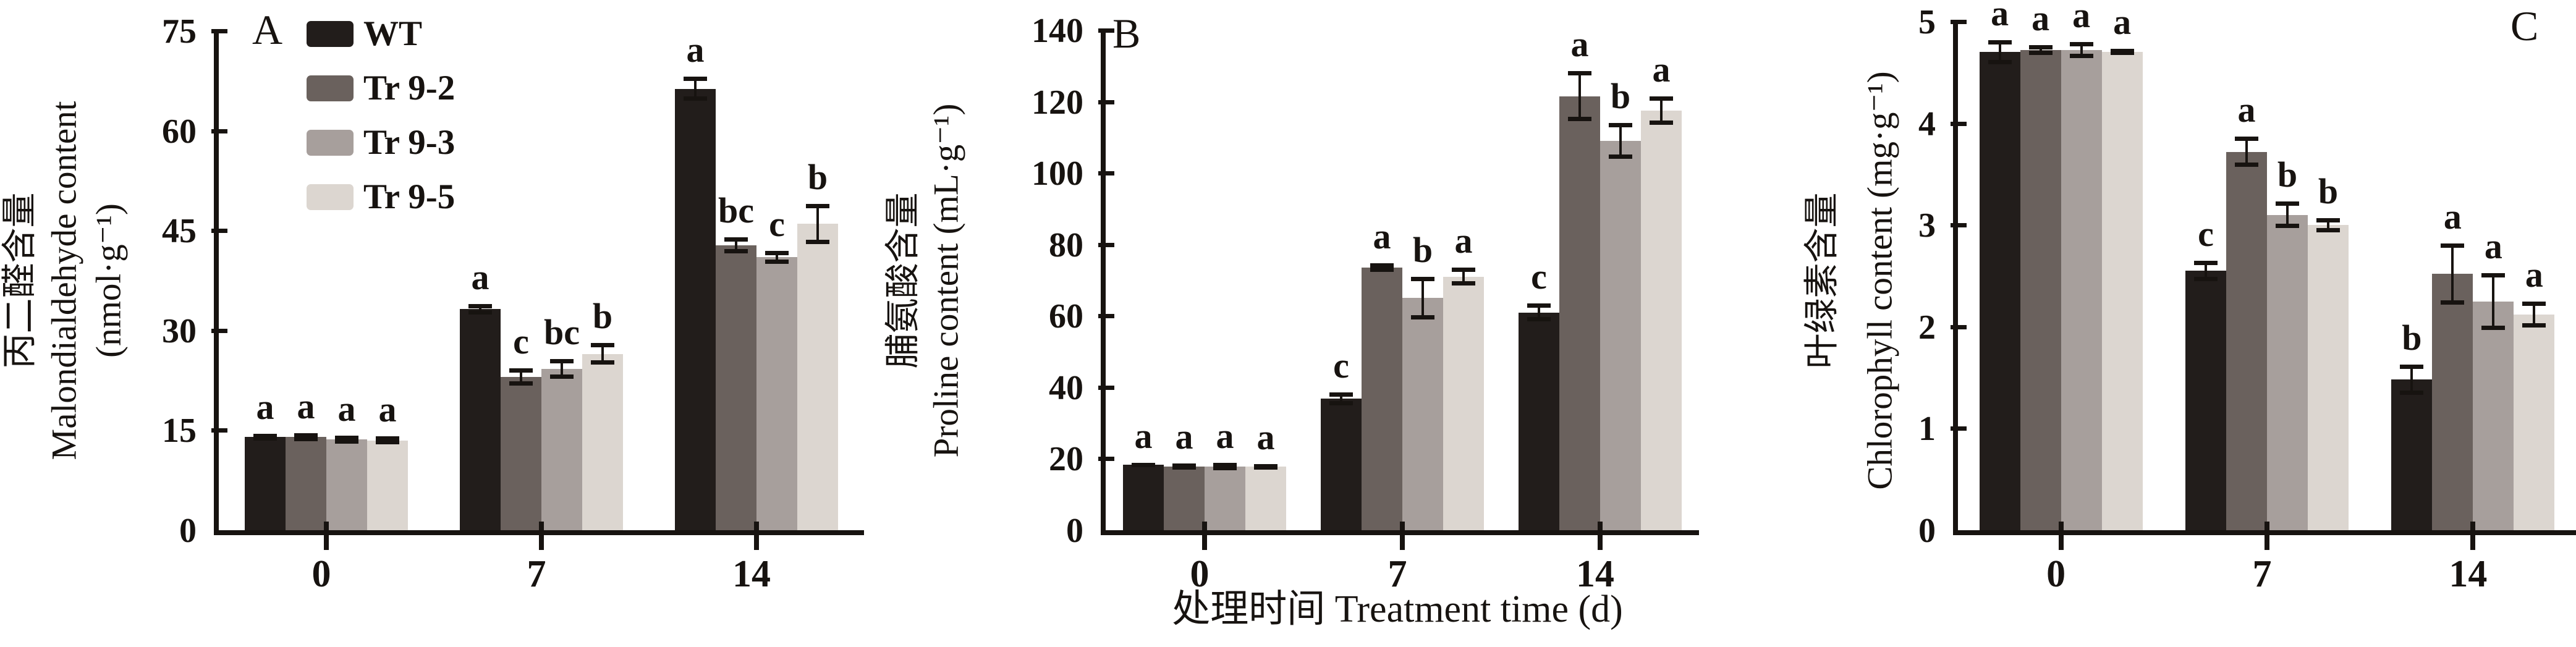 Image resolution: width=2576 pixels, height=647 pixels. What do you see at coordinates (536, 574) in the screenshot?
I see `x-axis-tick-label: 7` at bounding box center [536, 574].